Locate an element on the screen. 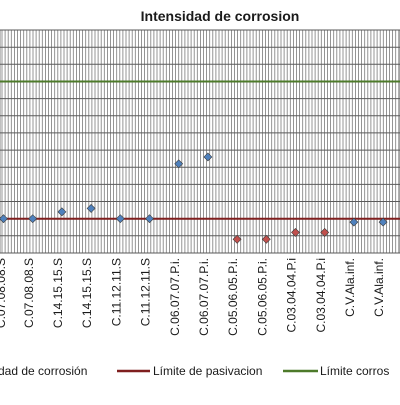  legend-label: Límite corros is located at coordinates (354, 371).